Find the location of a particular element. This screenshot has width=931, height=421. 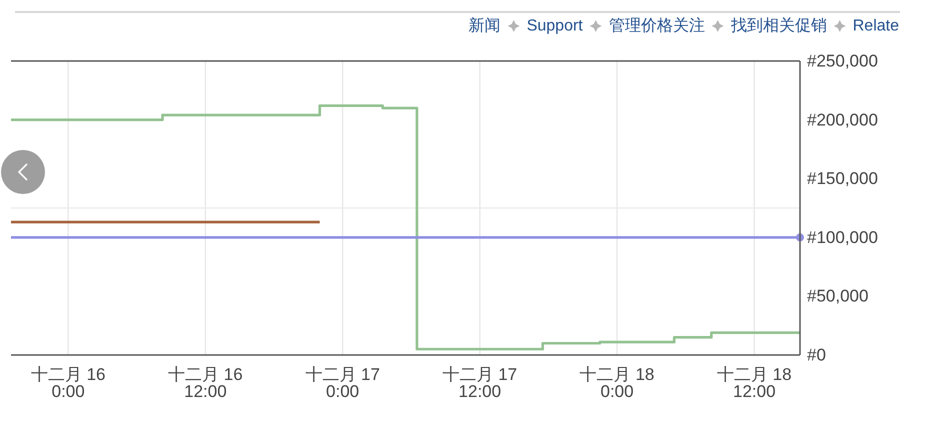

x-tick-label: 十二月 17 12:00 is located at coordinates (480, 383).